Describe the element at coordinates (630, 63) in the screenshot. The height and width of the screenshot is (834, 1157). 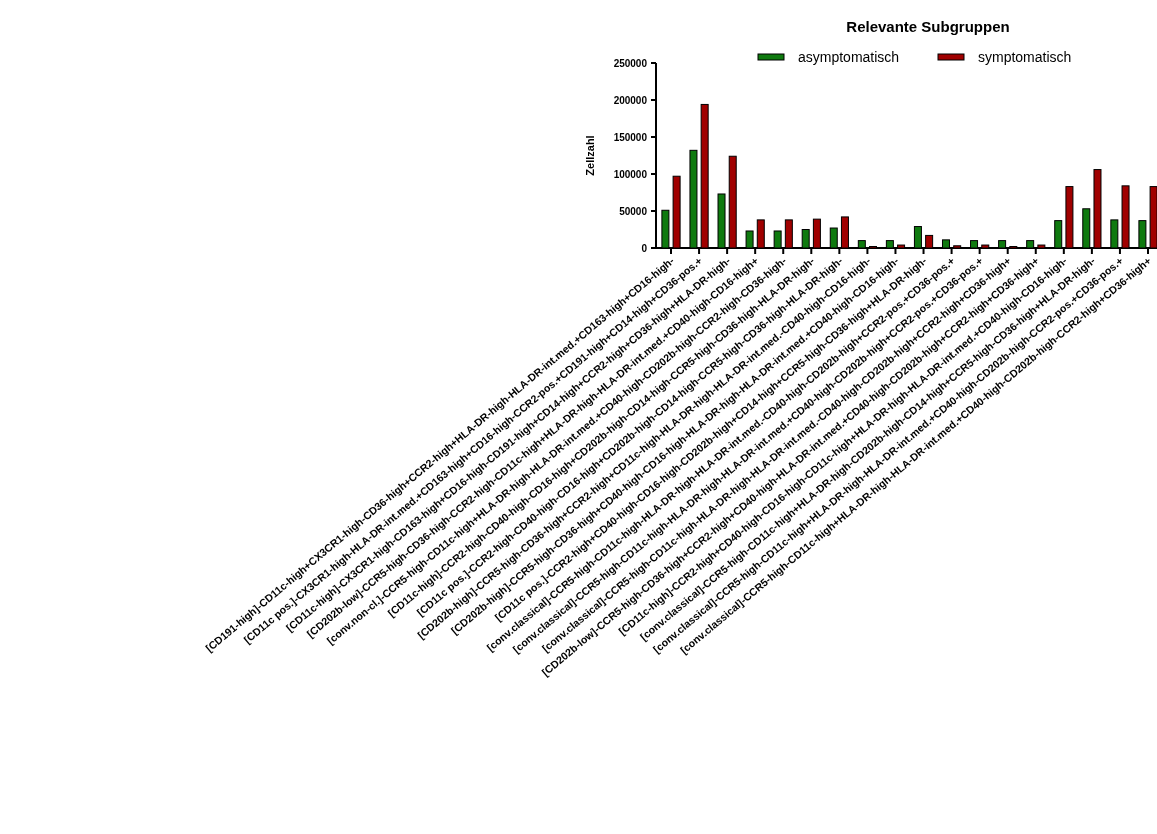
I see `y-tick-label: 250000` at that location.